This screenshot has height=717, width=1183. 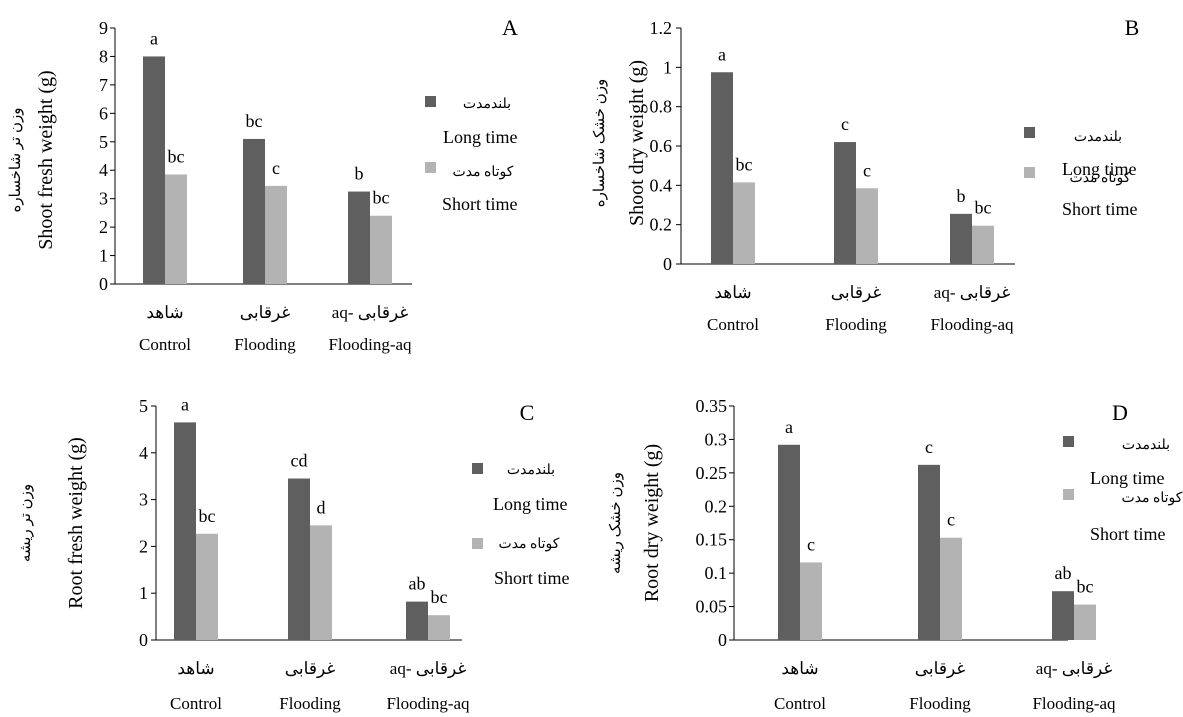 What do you see at coordinates (76, 523) in the screenshot?
I see `y-axis-title: Root fresh weight (g)` at bounding box center [76, 523].